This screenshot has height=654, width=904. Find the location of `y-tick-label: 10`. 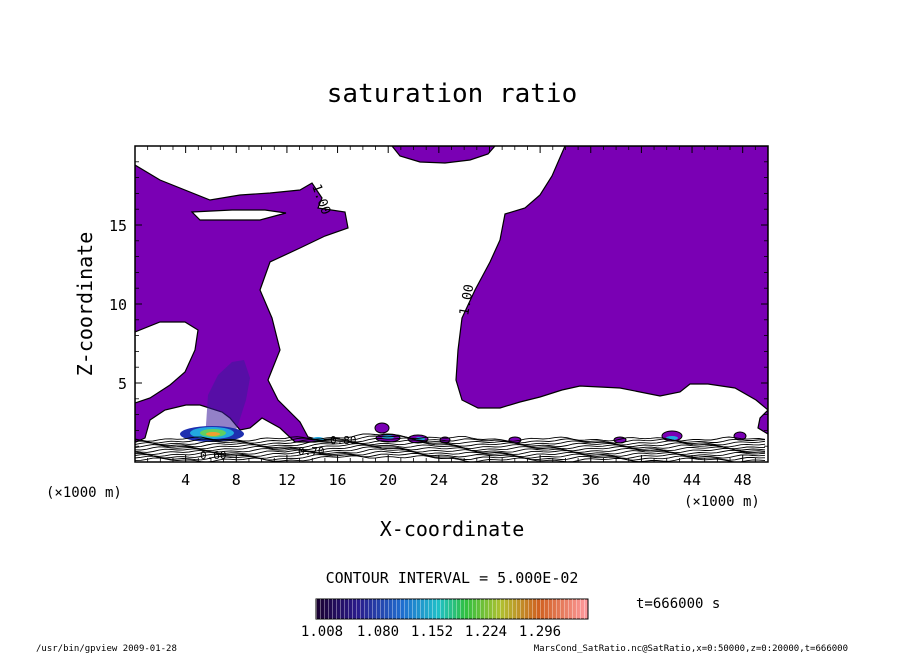

y-tick-label: 10 is located at coordinates (118, 305).